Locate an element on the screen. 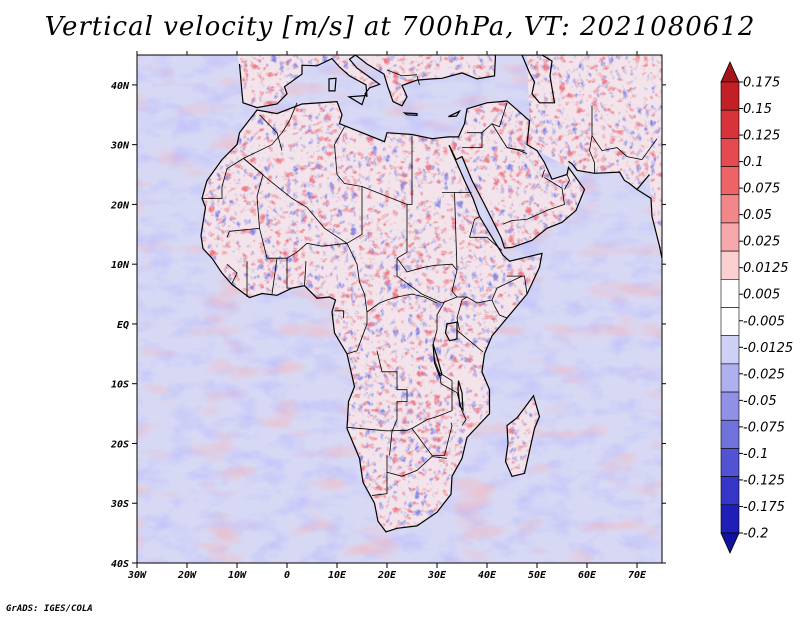 The image size is (800, 618). x-tick-label: 10E is located at coordinates (337, 575).